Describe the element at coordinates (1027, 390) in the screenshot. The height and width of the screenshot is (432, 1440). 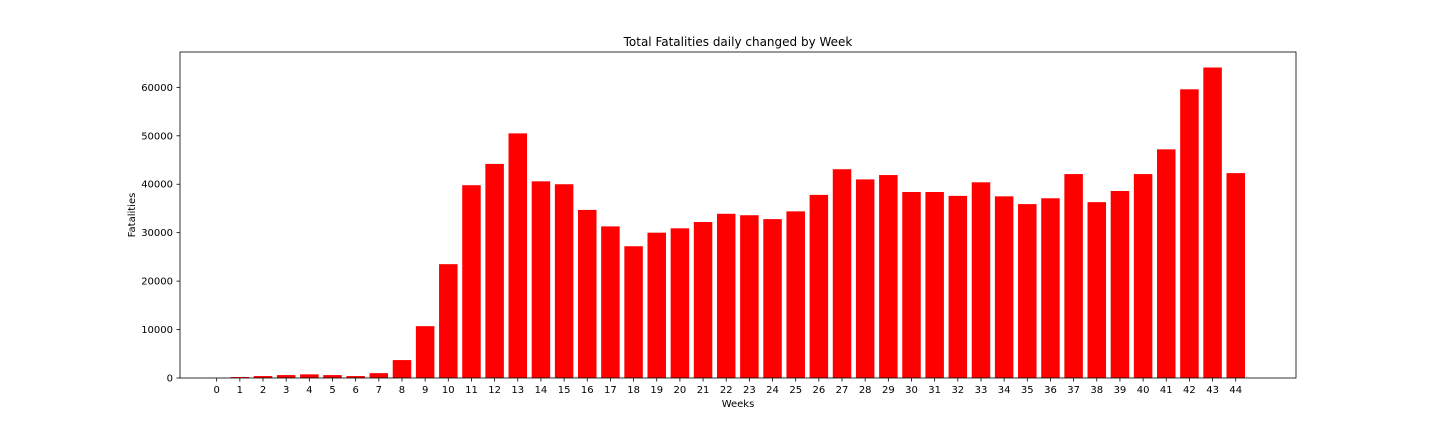
I see `x-tick-label: 35` at that location.